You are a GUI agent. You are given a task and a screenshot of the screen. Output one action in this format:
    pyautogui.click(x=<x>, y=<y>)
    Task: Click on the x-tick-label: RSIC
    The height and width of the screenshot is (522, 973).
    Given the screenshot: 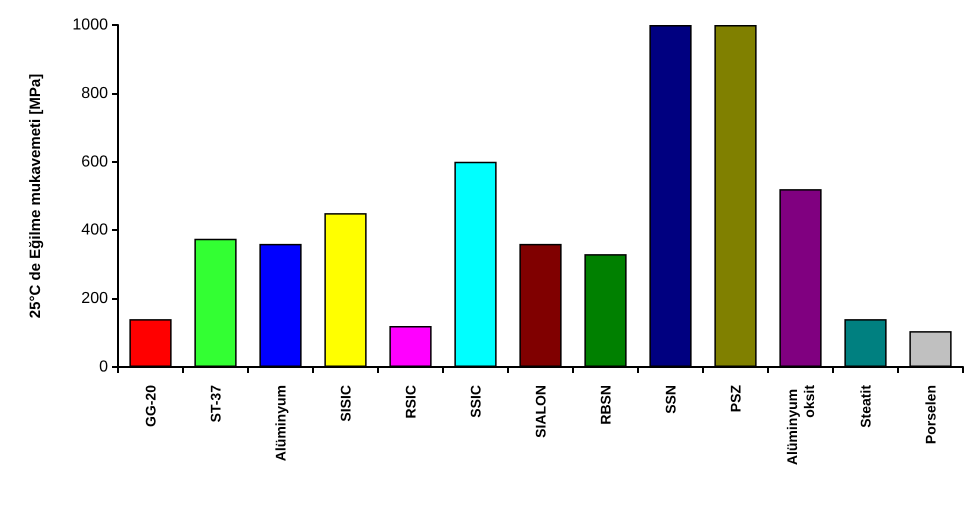 What is the action you would take?
    pyautogui.click(x=410, y=401)
    